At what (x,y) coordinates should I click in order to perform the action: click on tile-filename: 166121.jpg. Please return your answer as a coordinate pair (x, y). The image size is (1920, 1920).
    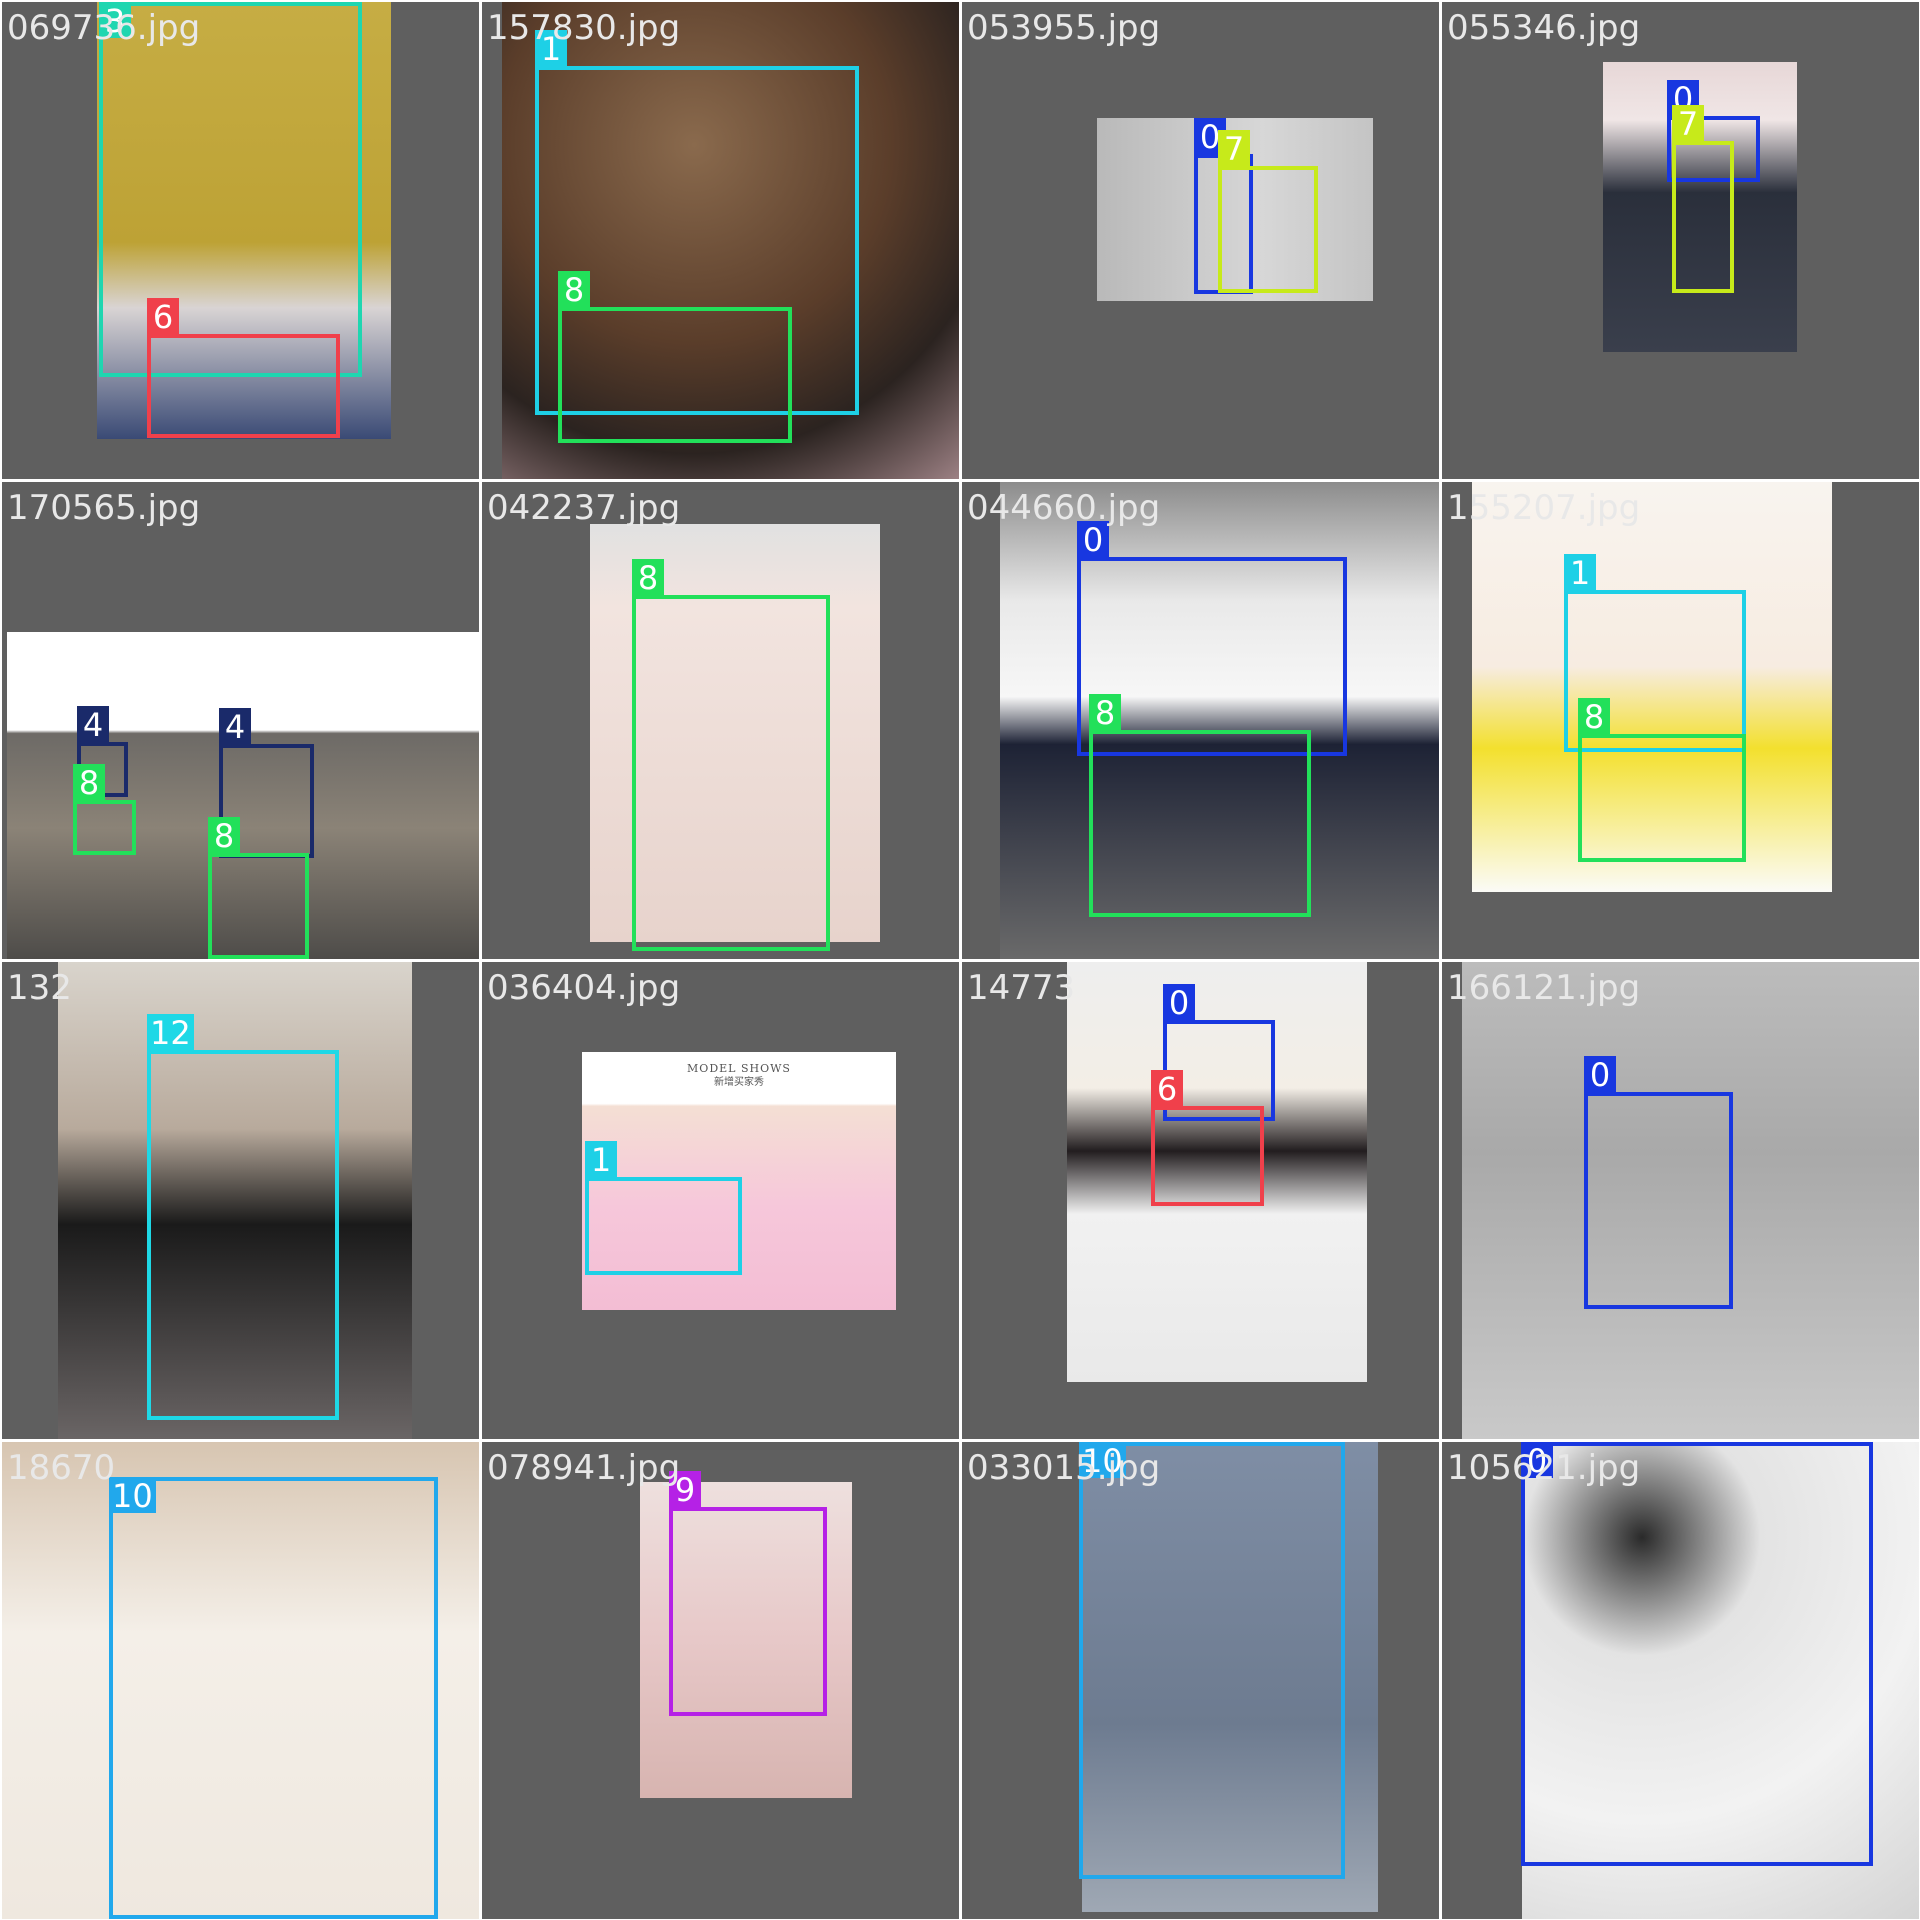
    Looking at the image, I should click on (1544, 988).